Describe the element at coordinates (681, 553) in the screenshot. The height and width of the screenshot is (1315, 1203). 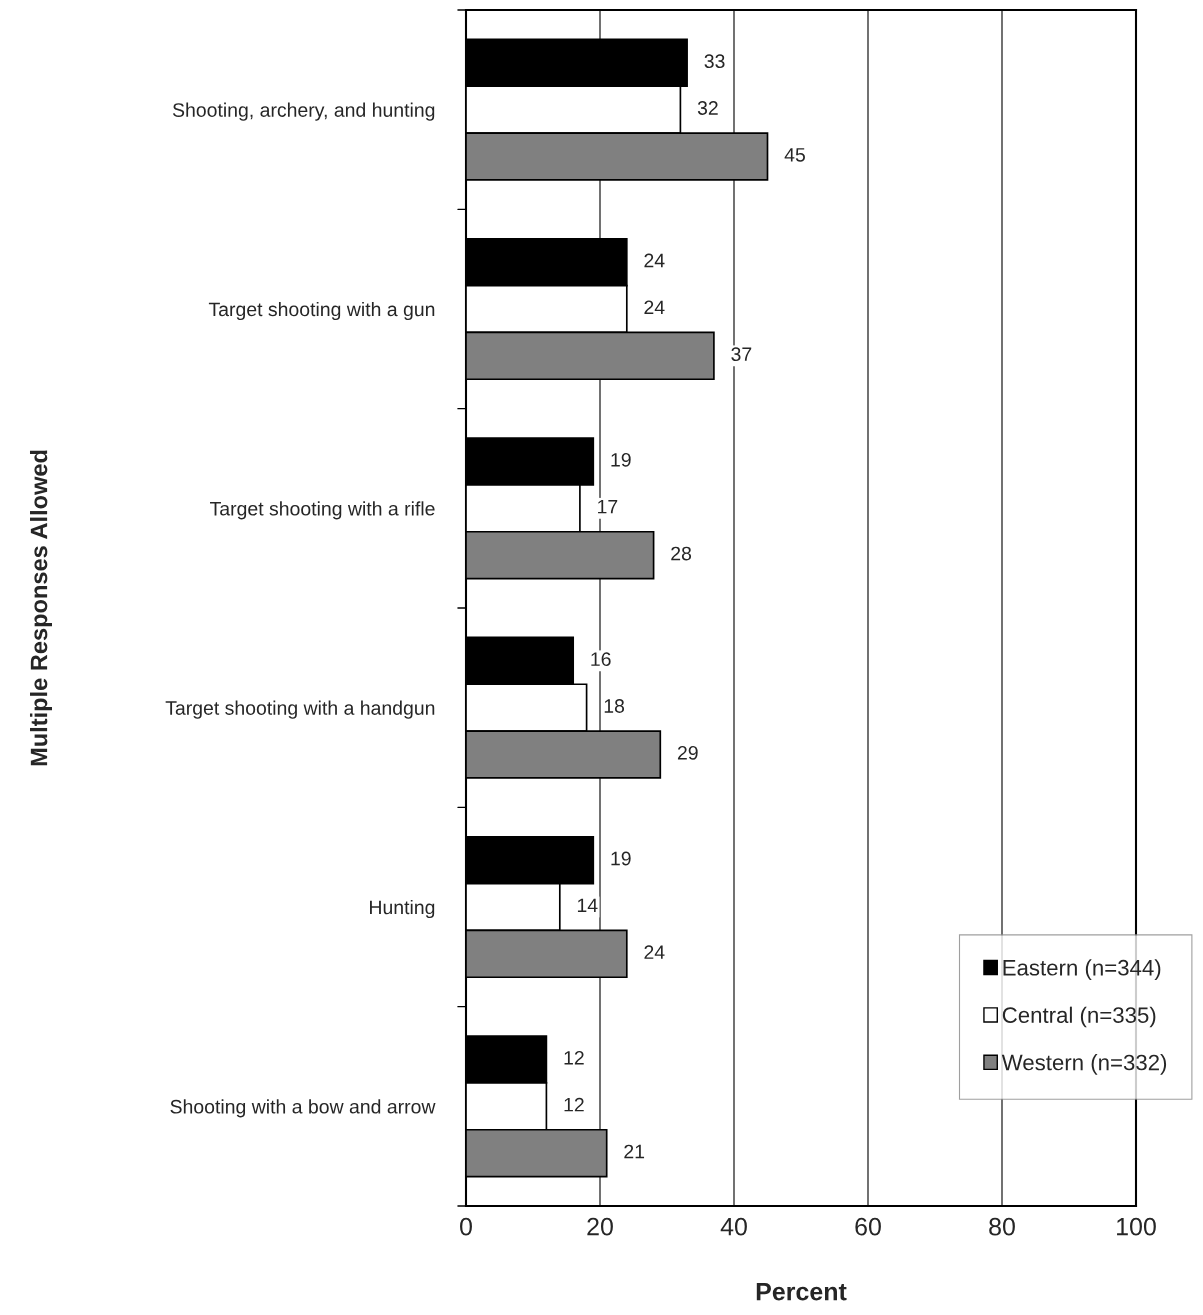
I see `data-label: 28` at that location.